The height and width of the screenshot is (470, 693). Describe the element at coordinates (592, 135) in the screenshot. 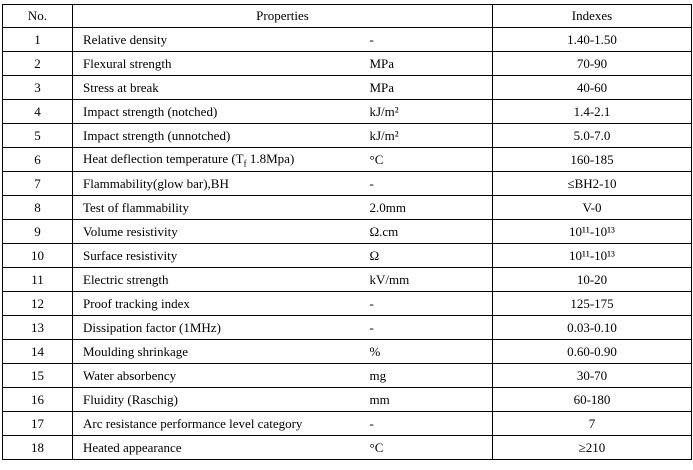

I see `index-value: 5.0-7.0` at that location.